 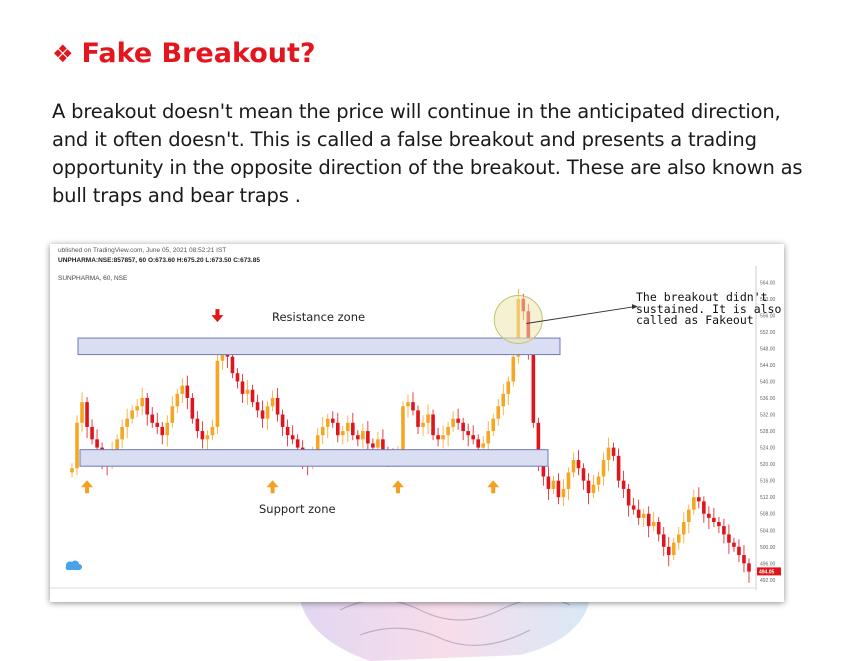 I want to click on y-tick-label: 544.00, so click(x=768, y=366).